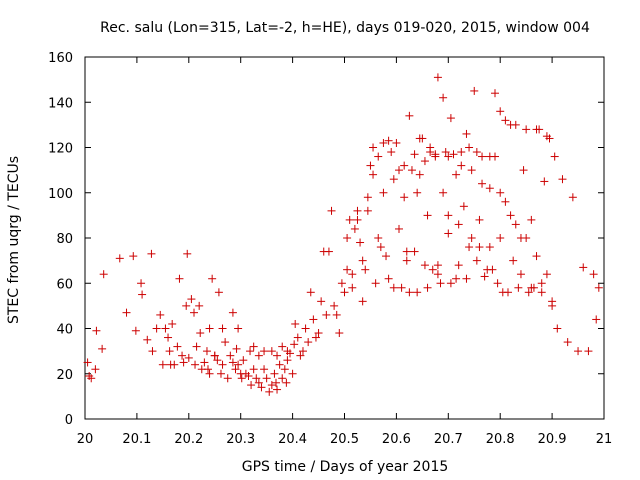 The height and width of the screenshot is (480, 640). Describe the element at coordinates (552, 439) in the screenshot. I see `x-tick-label: 20.9` at that location.